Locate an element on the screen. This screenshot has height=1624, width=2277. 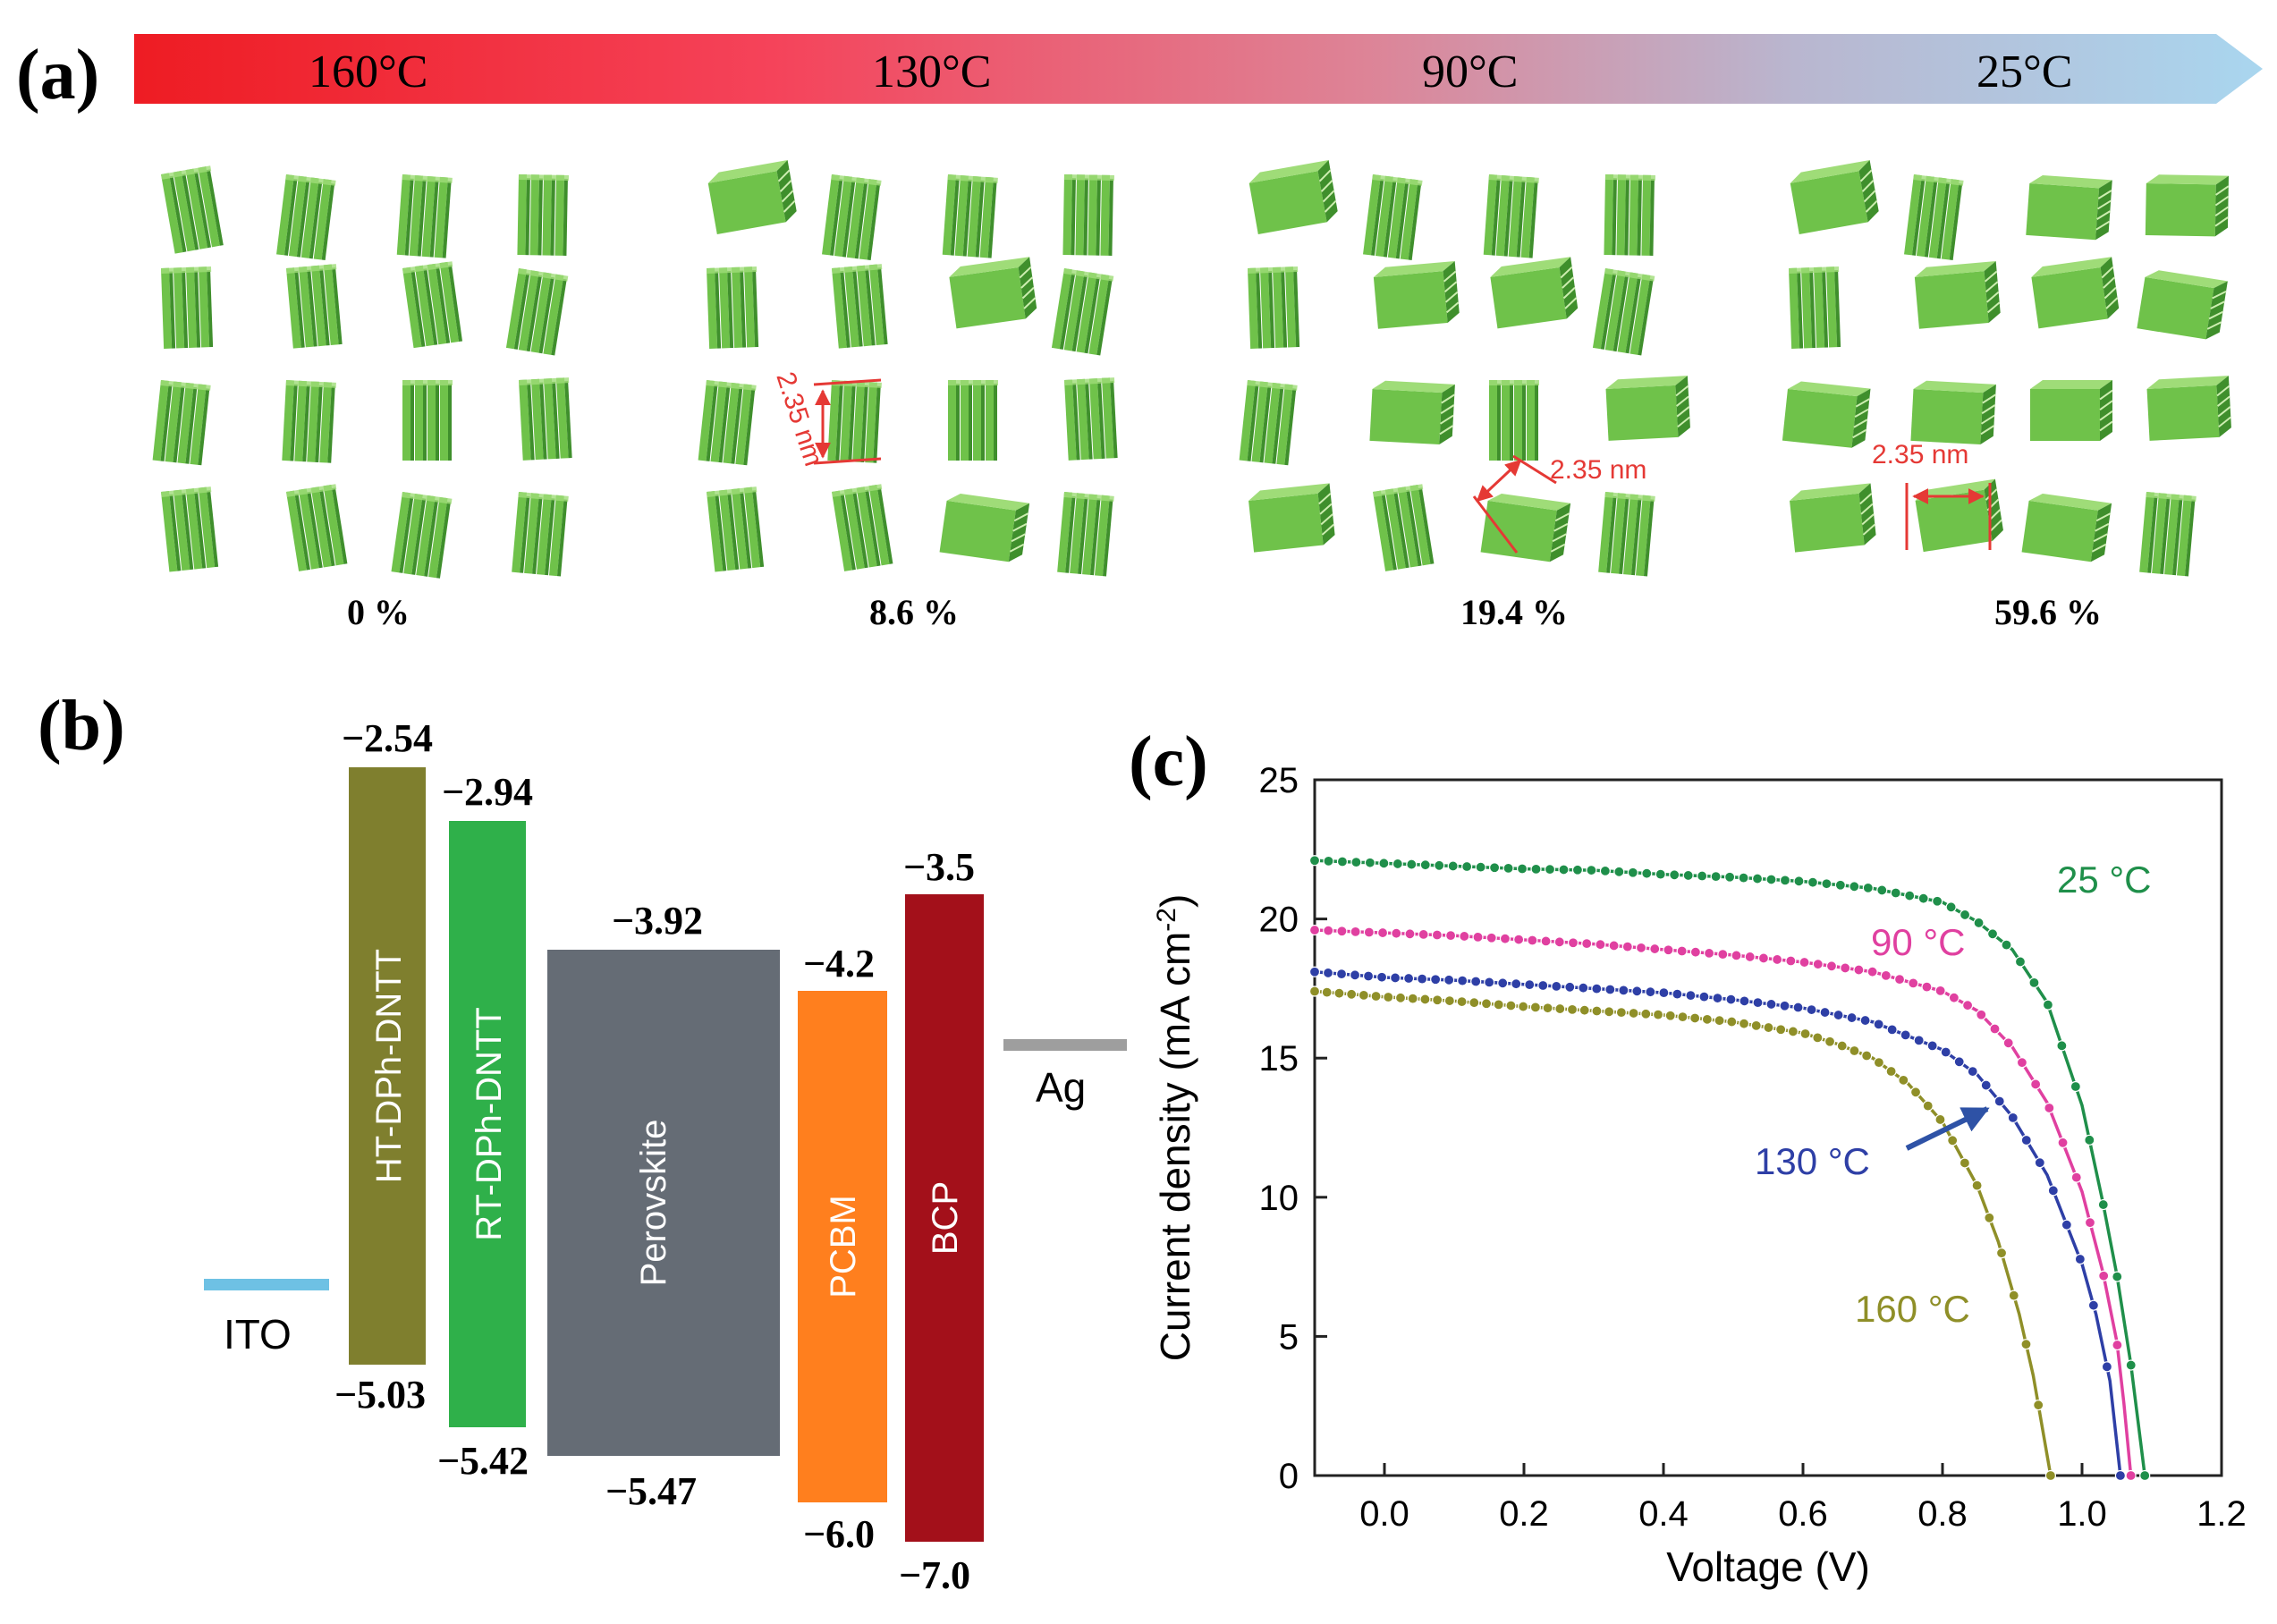
band-perovskite-bottom-value: −5.47 is located at coordinates (651, 1491).